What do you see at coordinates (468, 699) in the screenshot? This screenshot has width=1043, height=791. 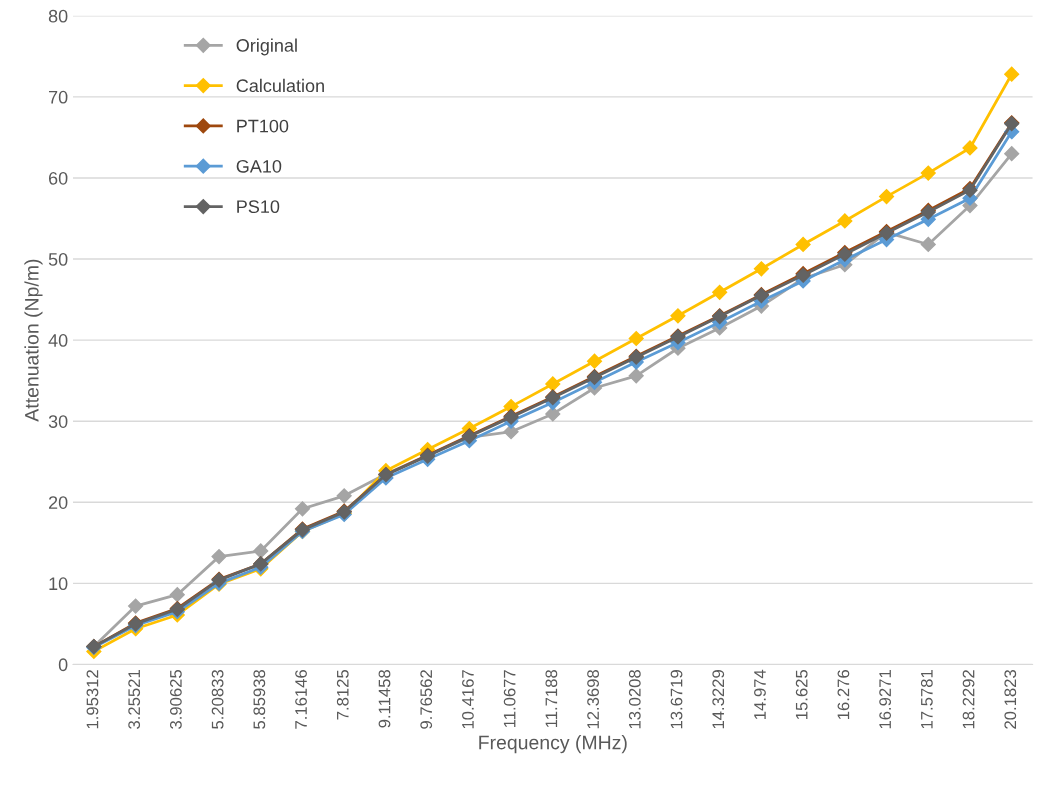 I see `x-tick-label: 10.4167` at bounding box center [468, 699].